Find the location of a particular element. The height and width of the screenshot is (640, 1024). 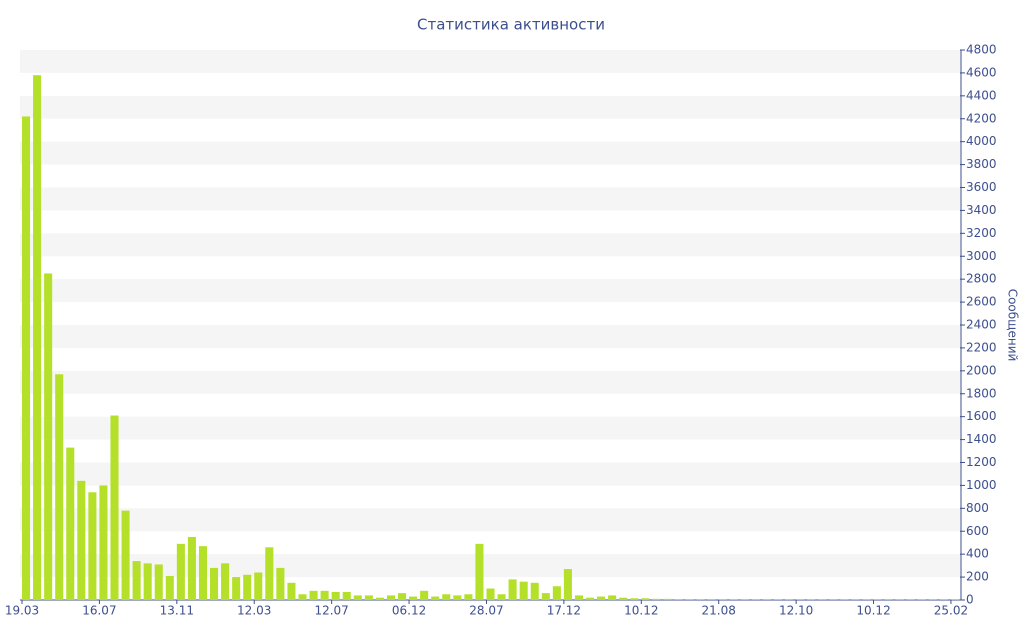

x-tick-label: 12.03 is located at coordinates (254, 611).